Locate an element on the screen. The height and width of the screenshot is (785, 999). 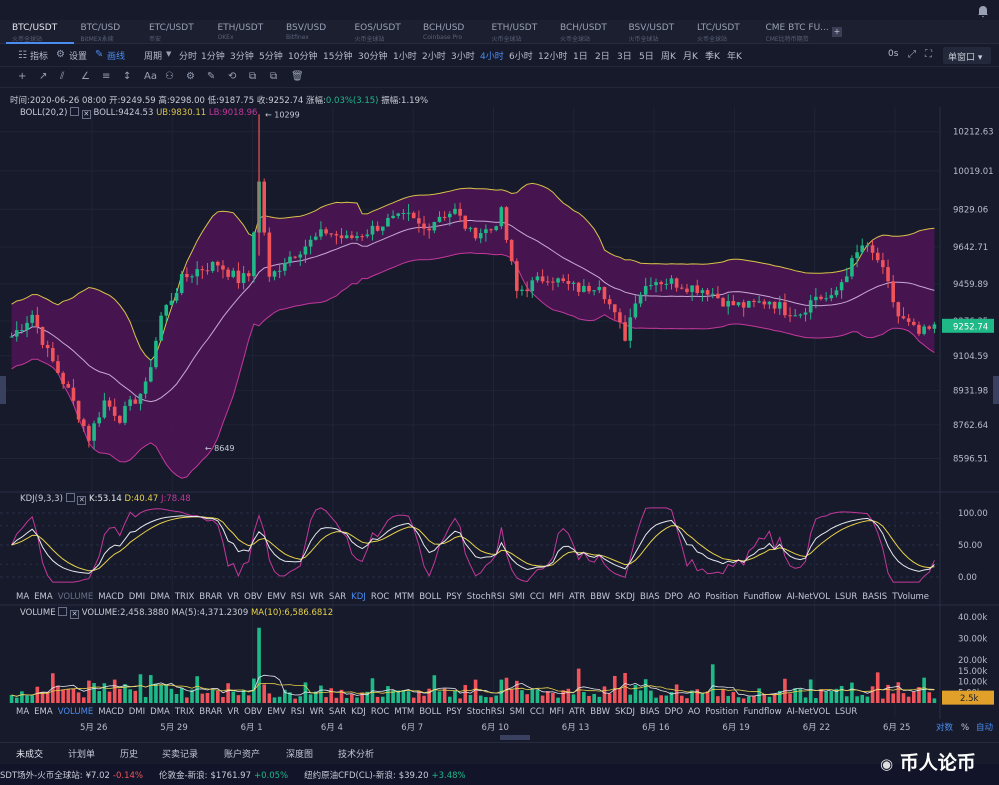
volume-close-icon: ✕ is located at coordinates (74, 614).